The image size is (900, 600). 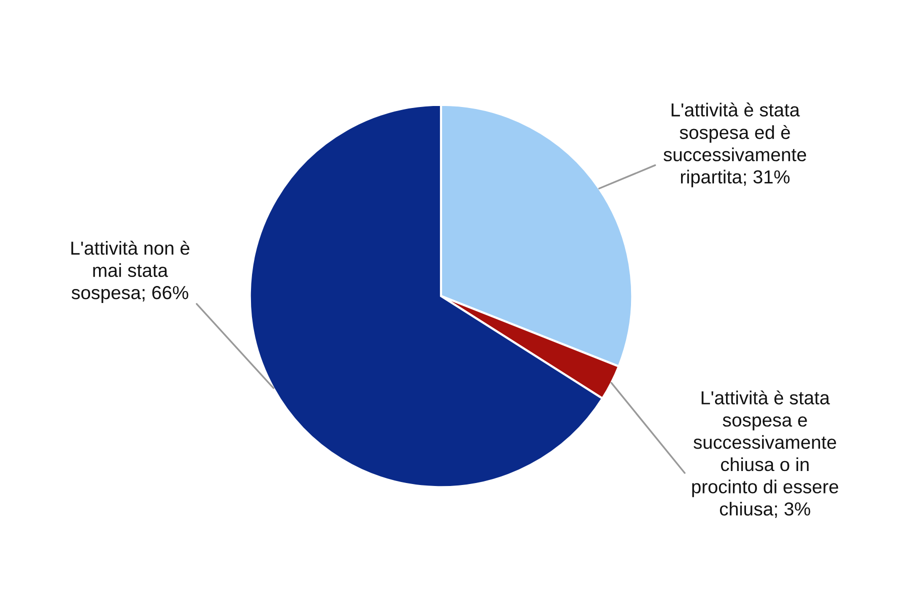 What do you see at coordinates (130, 271) in the screenshot?
I see `slice-label: L'attività non è mai stata sospesa; 66%` at bounding box center [130, 271].